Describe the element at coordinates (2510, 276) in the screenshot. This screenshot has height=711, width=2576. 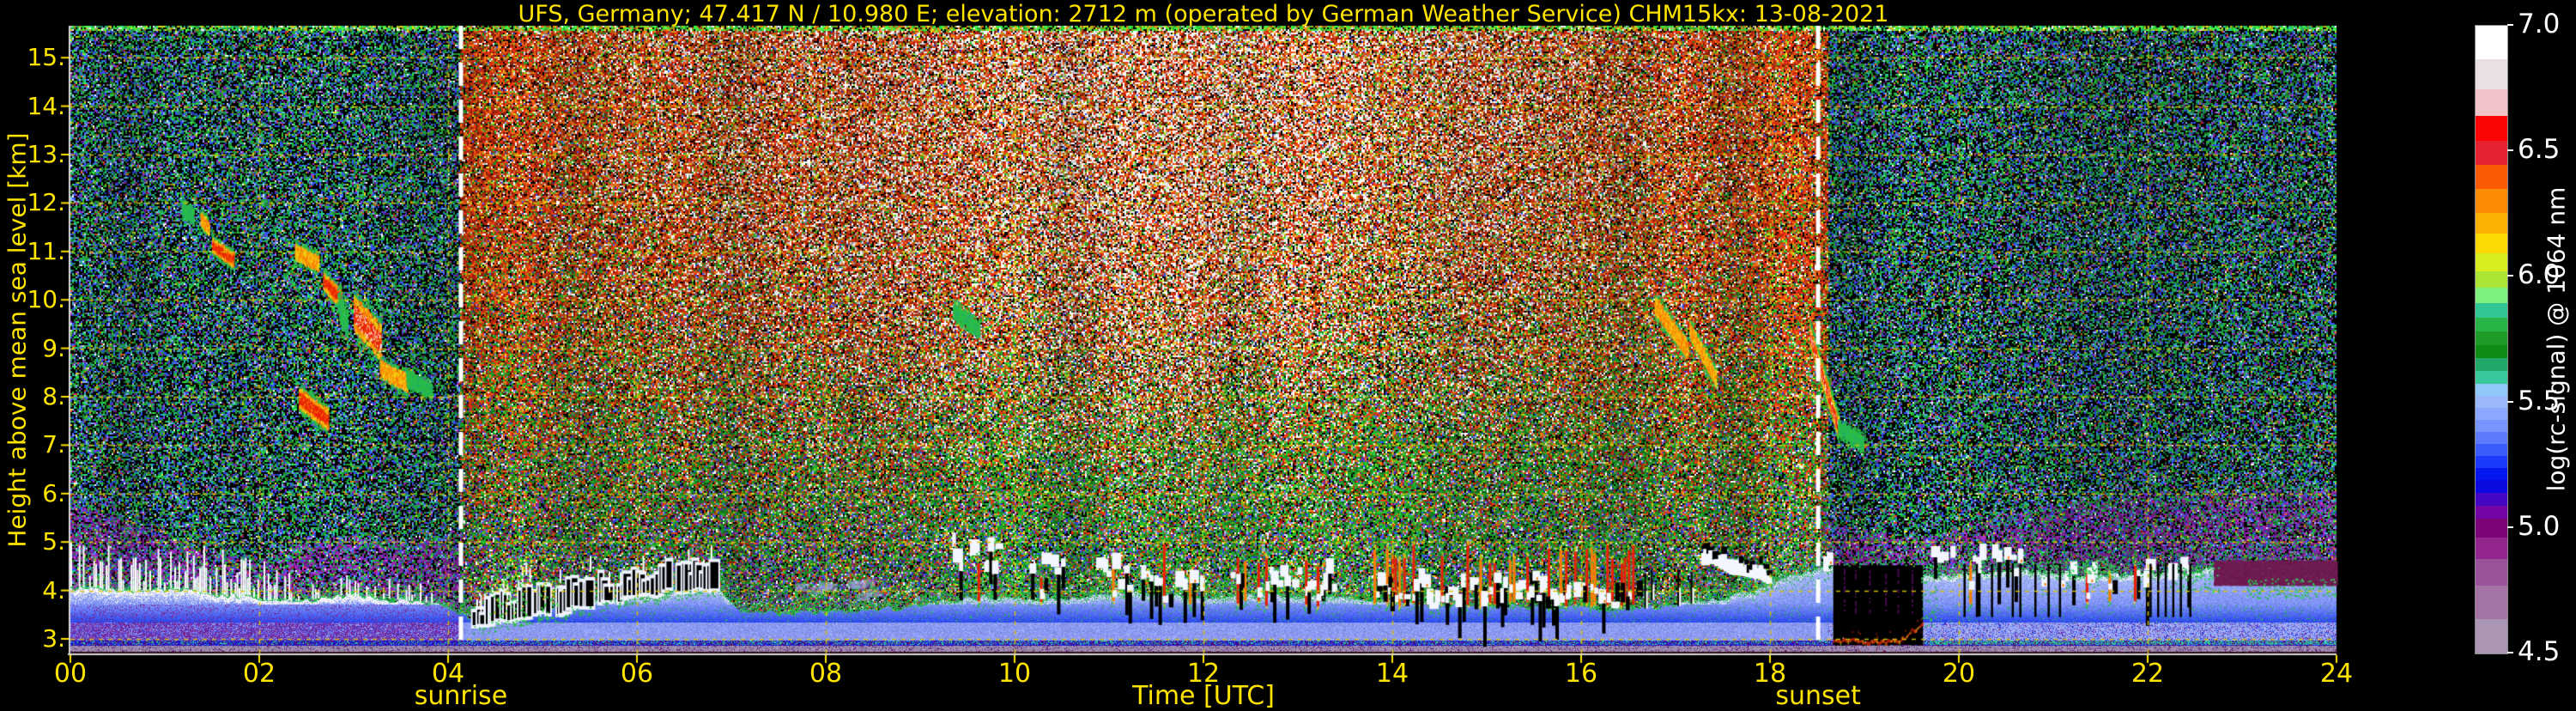
I see `colorbar-tick-mark-6.0` at that location.